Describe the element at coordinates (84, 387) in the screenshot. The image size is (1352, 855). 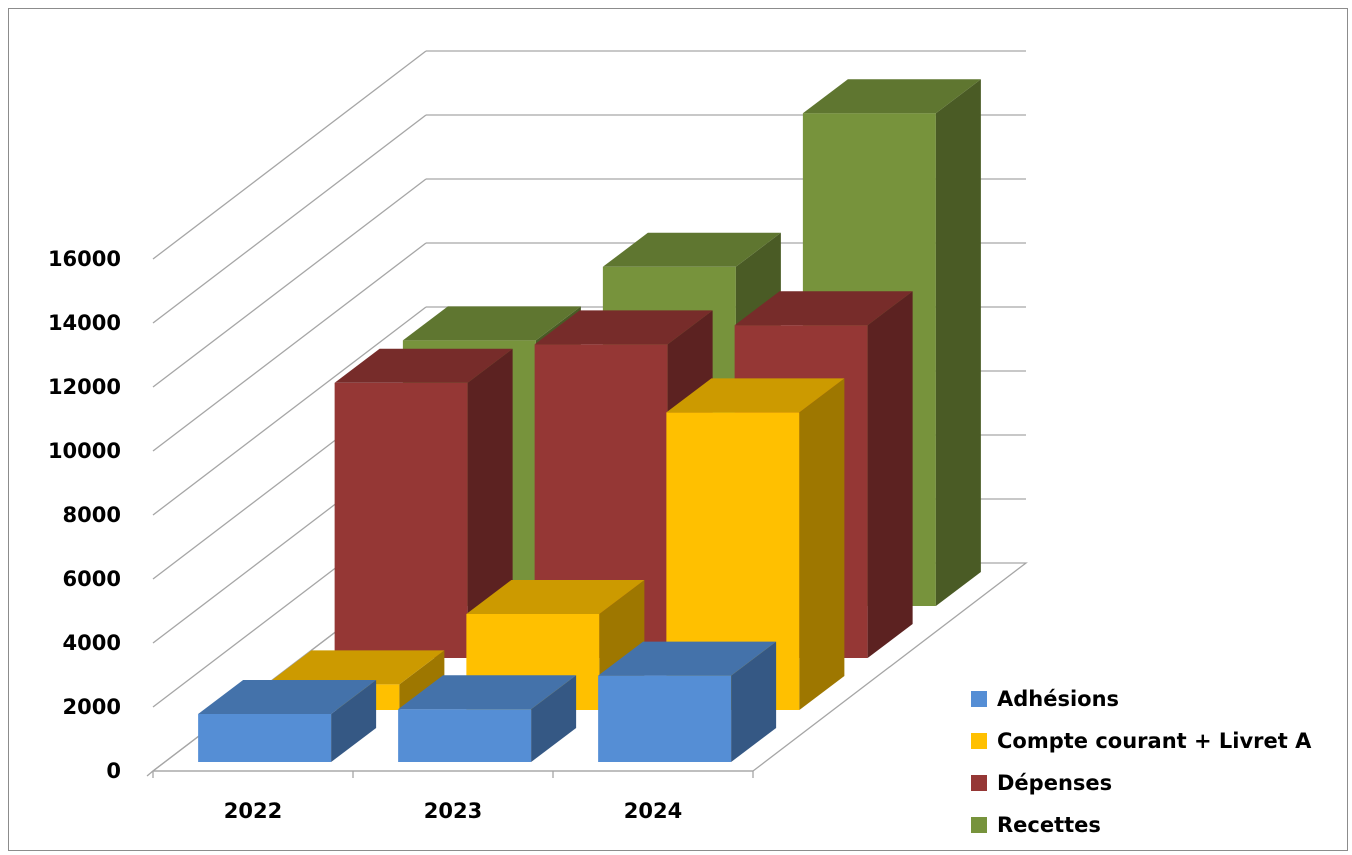
I see `y-tick-label: 12000` at that location.